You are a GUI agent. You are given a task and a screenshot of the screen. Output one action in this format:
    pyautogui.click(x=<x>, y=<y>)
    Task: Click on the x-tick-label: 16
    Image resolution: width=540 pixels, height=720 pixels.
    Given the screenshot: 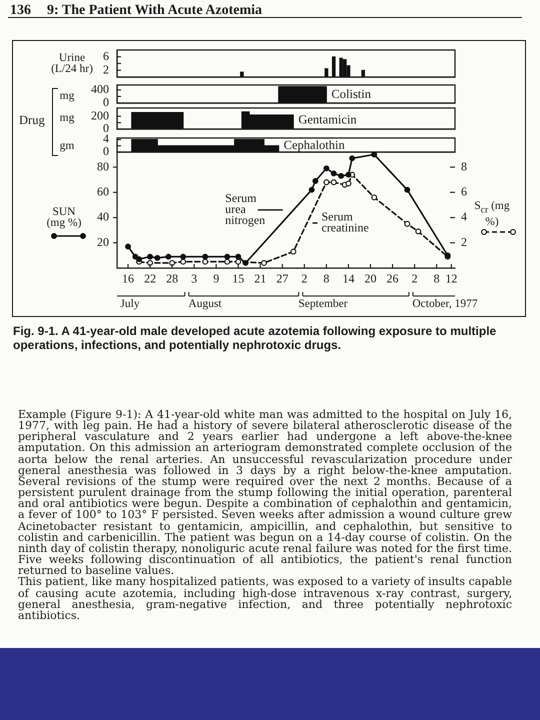 What is the action you would take?
    pyautogui.click(x=128, y=278)
    